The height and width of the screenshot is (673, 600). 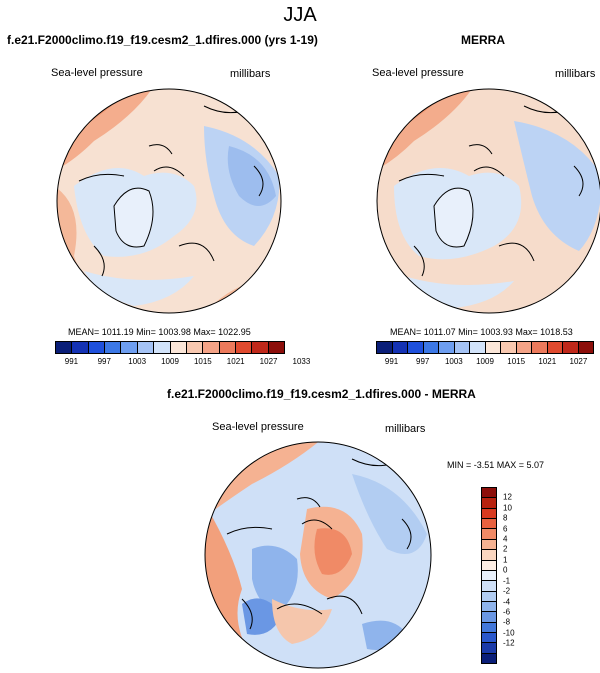 I want to click on panel3-stats: MIN = -3.51 MAX = 5.07, so click(x=496, y=465).